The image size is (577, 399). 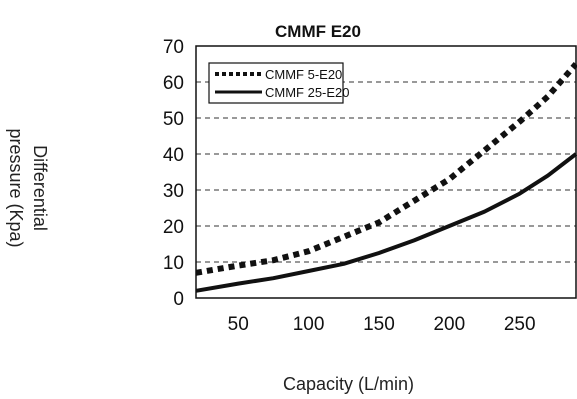 I want to click on legend-label-1: CMMF 5-E20, so click(x=303, y=74).